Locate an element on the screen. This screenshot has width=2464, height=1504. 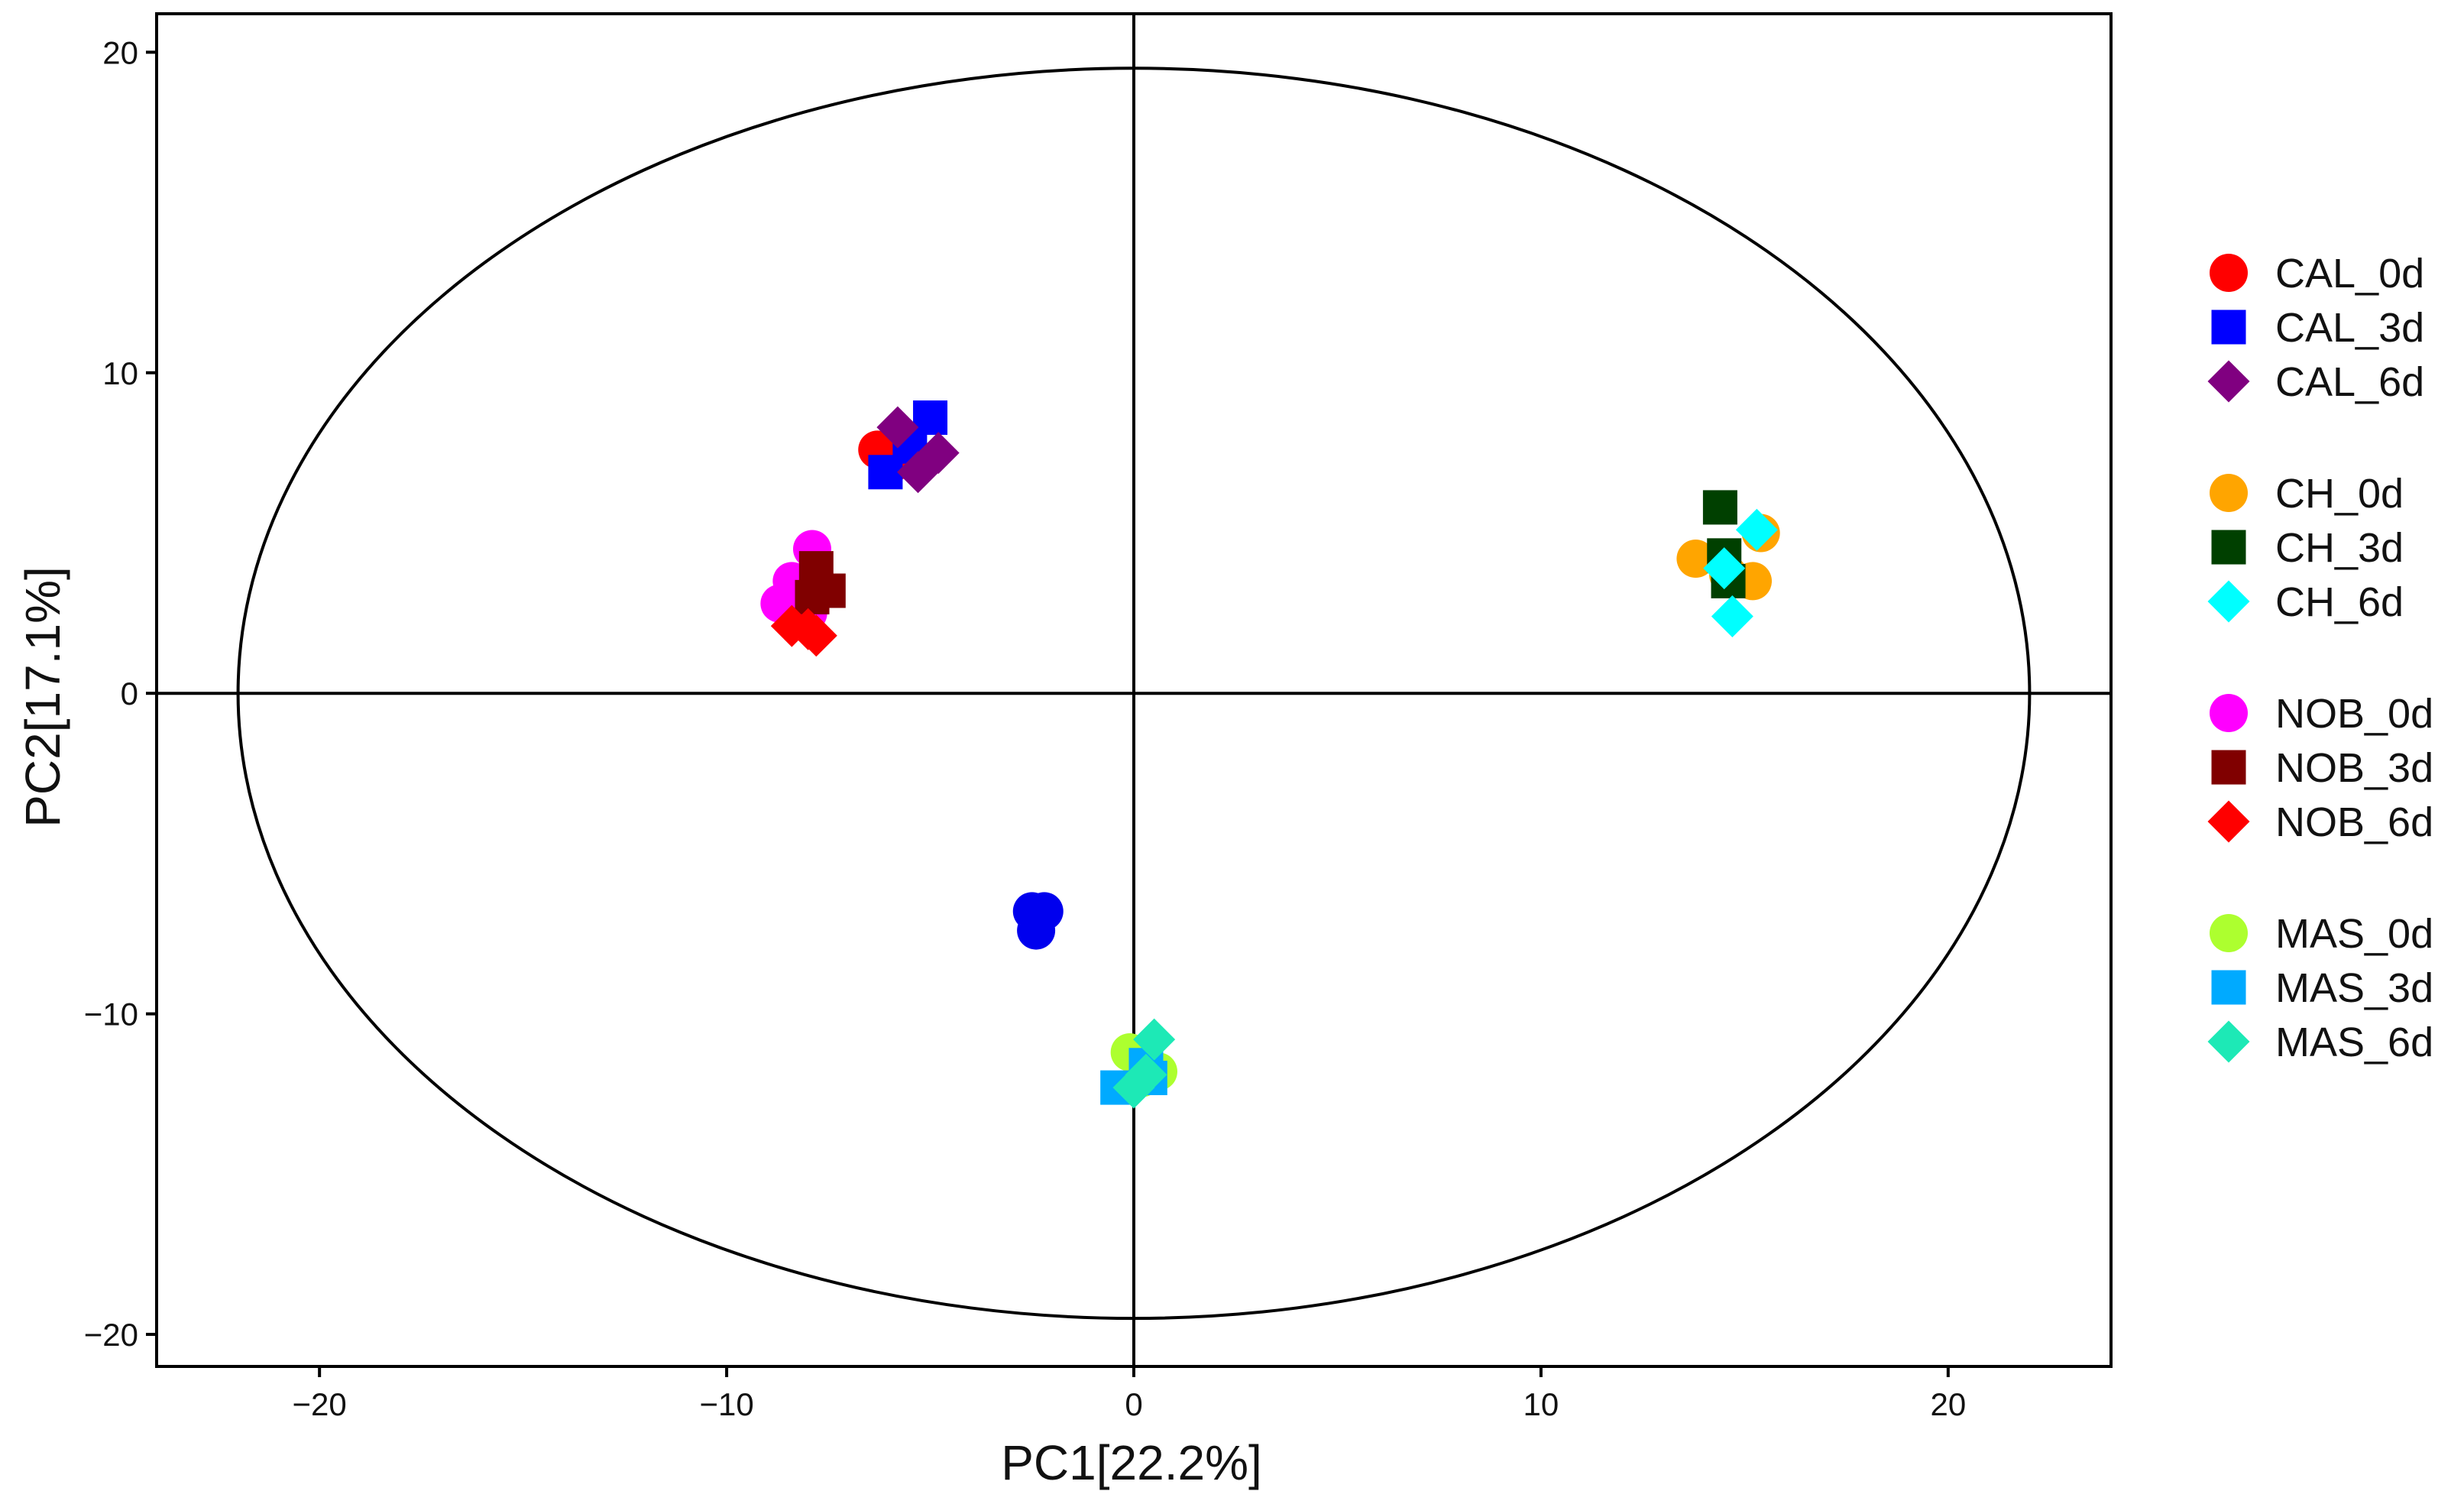
y-tick-label: −10 is located at coordinates (111, 1015).